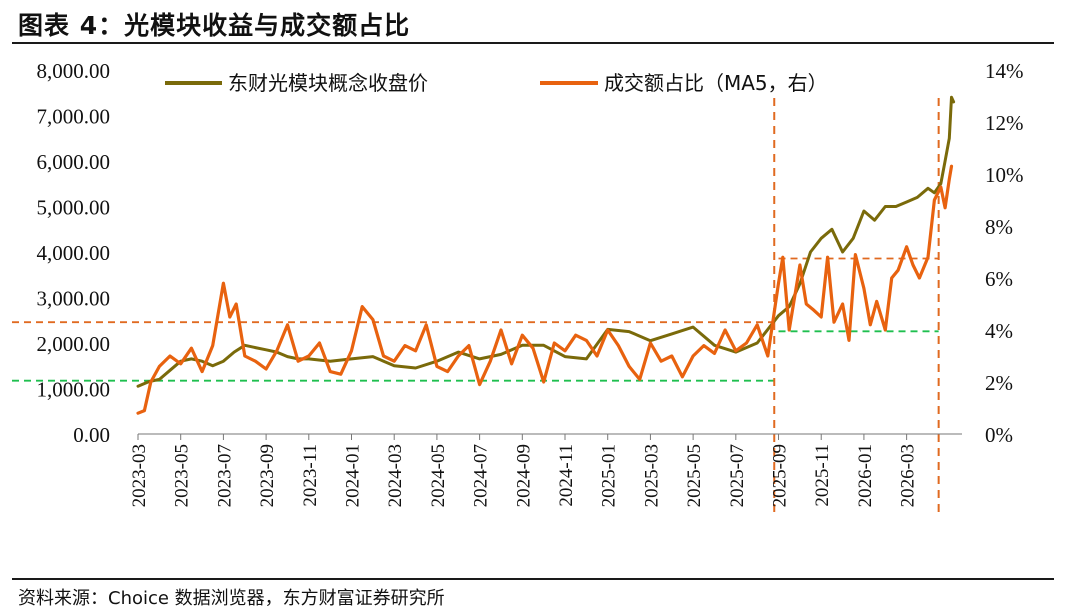  Describe the element at coordinates (496, 83) in the screenshot. I see `legend: 东财光模块概念收盘价 成交额占比（MA5，右）` at that location.